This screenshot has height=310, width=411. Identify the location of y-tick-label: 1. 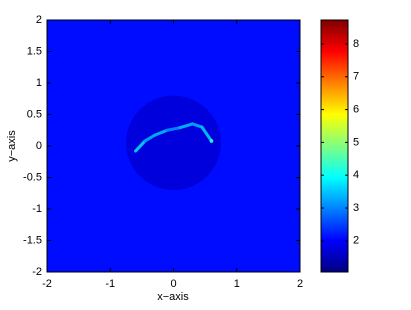
(39, 83).